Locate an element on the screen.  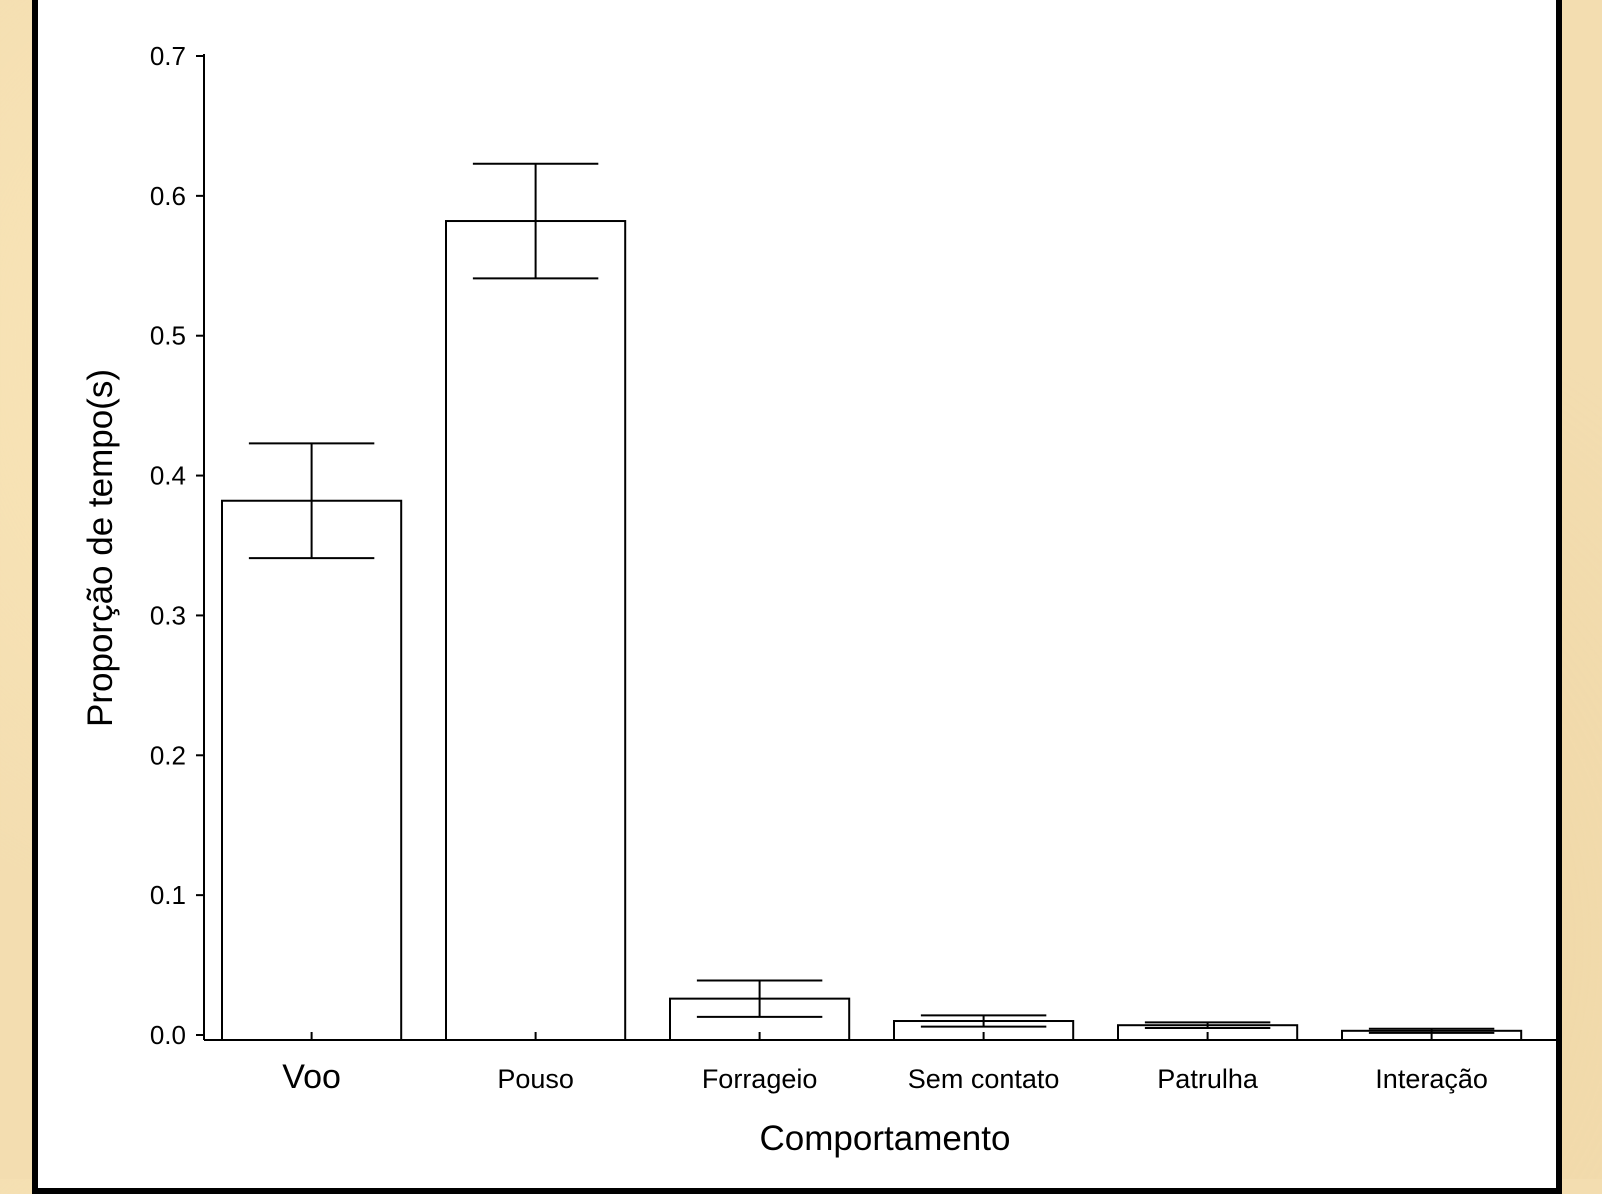
x-tick-label: Patrulha is located at coordinates (1208, 1079).